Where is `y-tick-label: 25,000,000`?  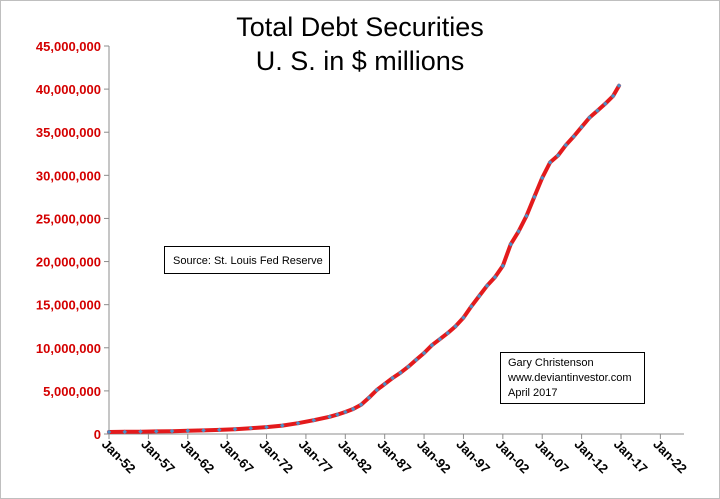
y-tick-label: 25,000,000 is located at coordinates (68, 218).